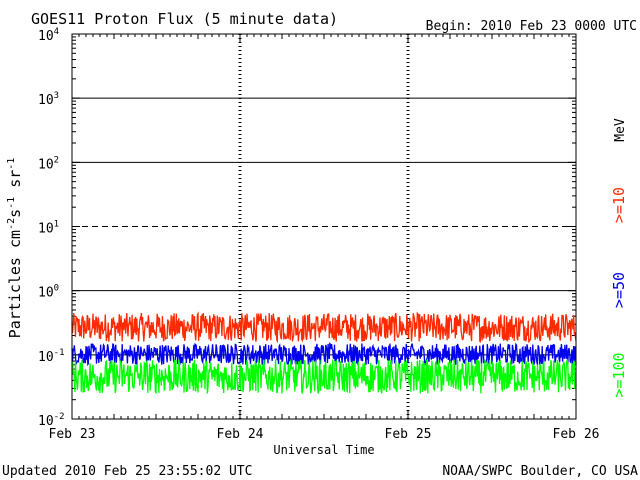 The image size is (640, 480). What do you see at coordinates (48, 228) in the screenshot?
I see `y-tick-label: 10¹` at bounding box center [48, 228].